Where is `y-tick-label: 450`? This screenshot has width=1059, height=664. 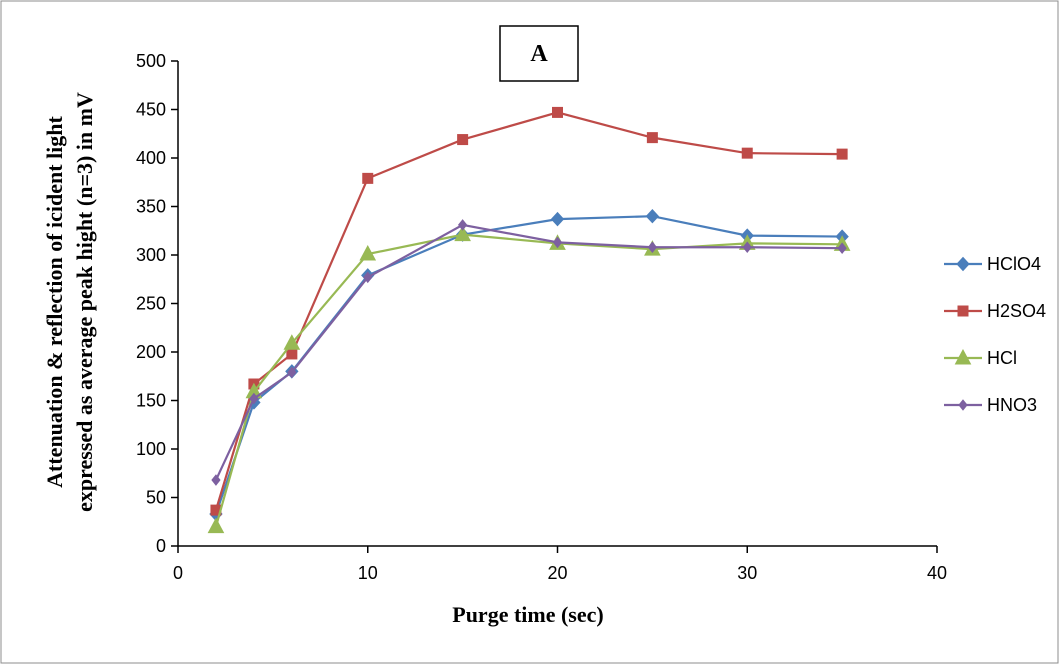 y-tick-label: 450 is located at coordinates (151, 110).